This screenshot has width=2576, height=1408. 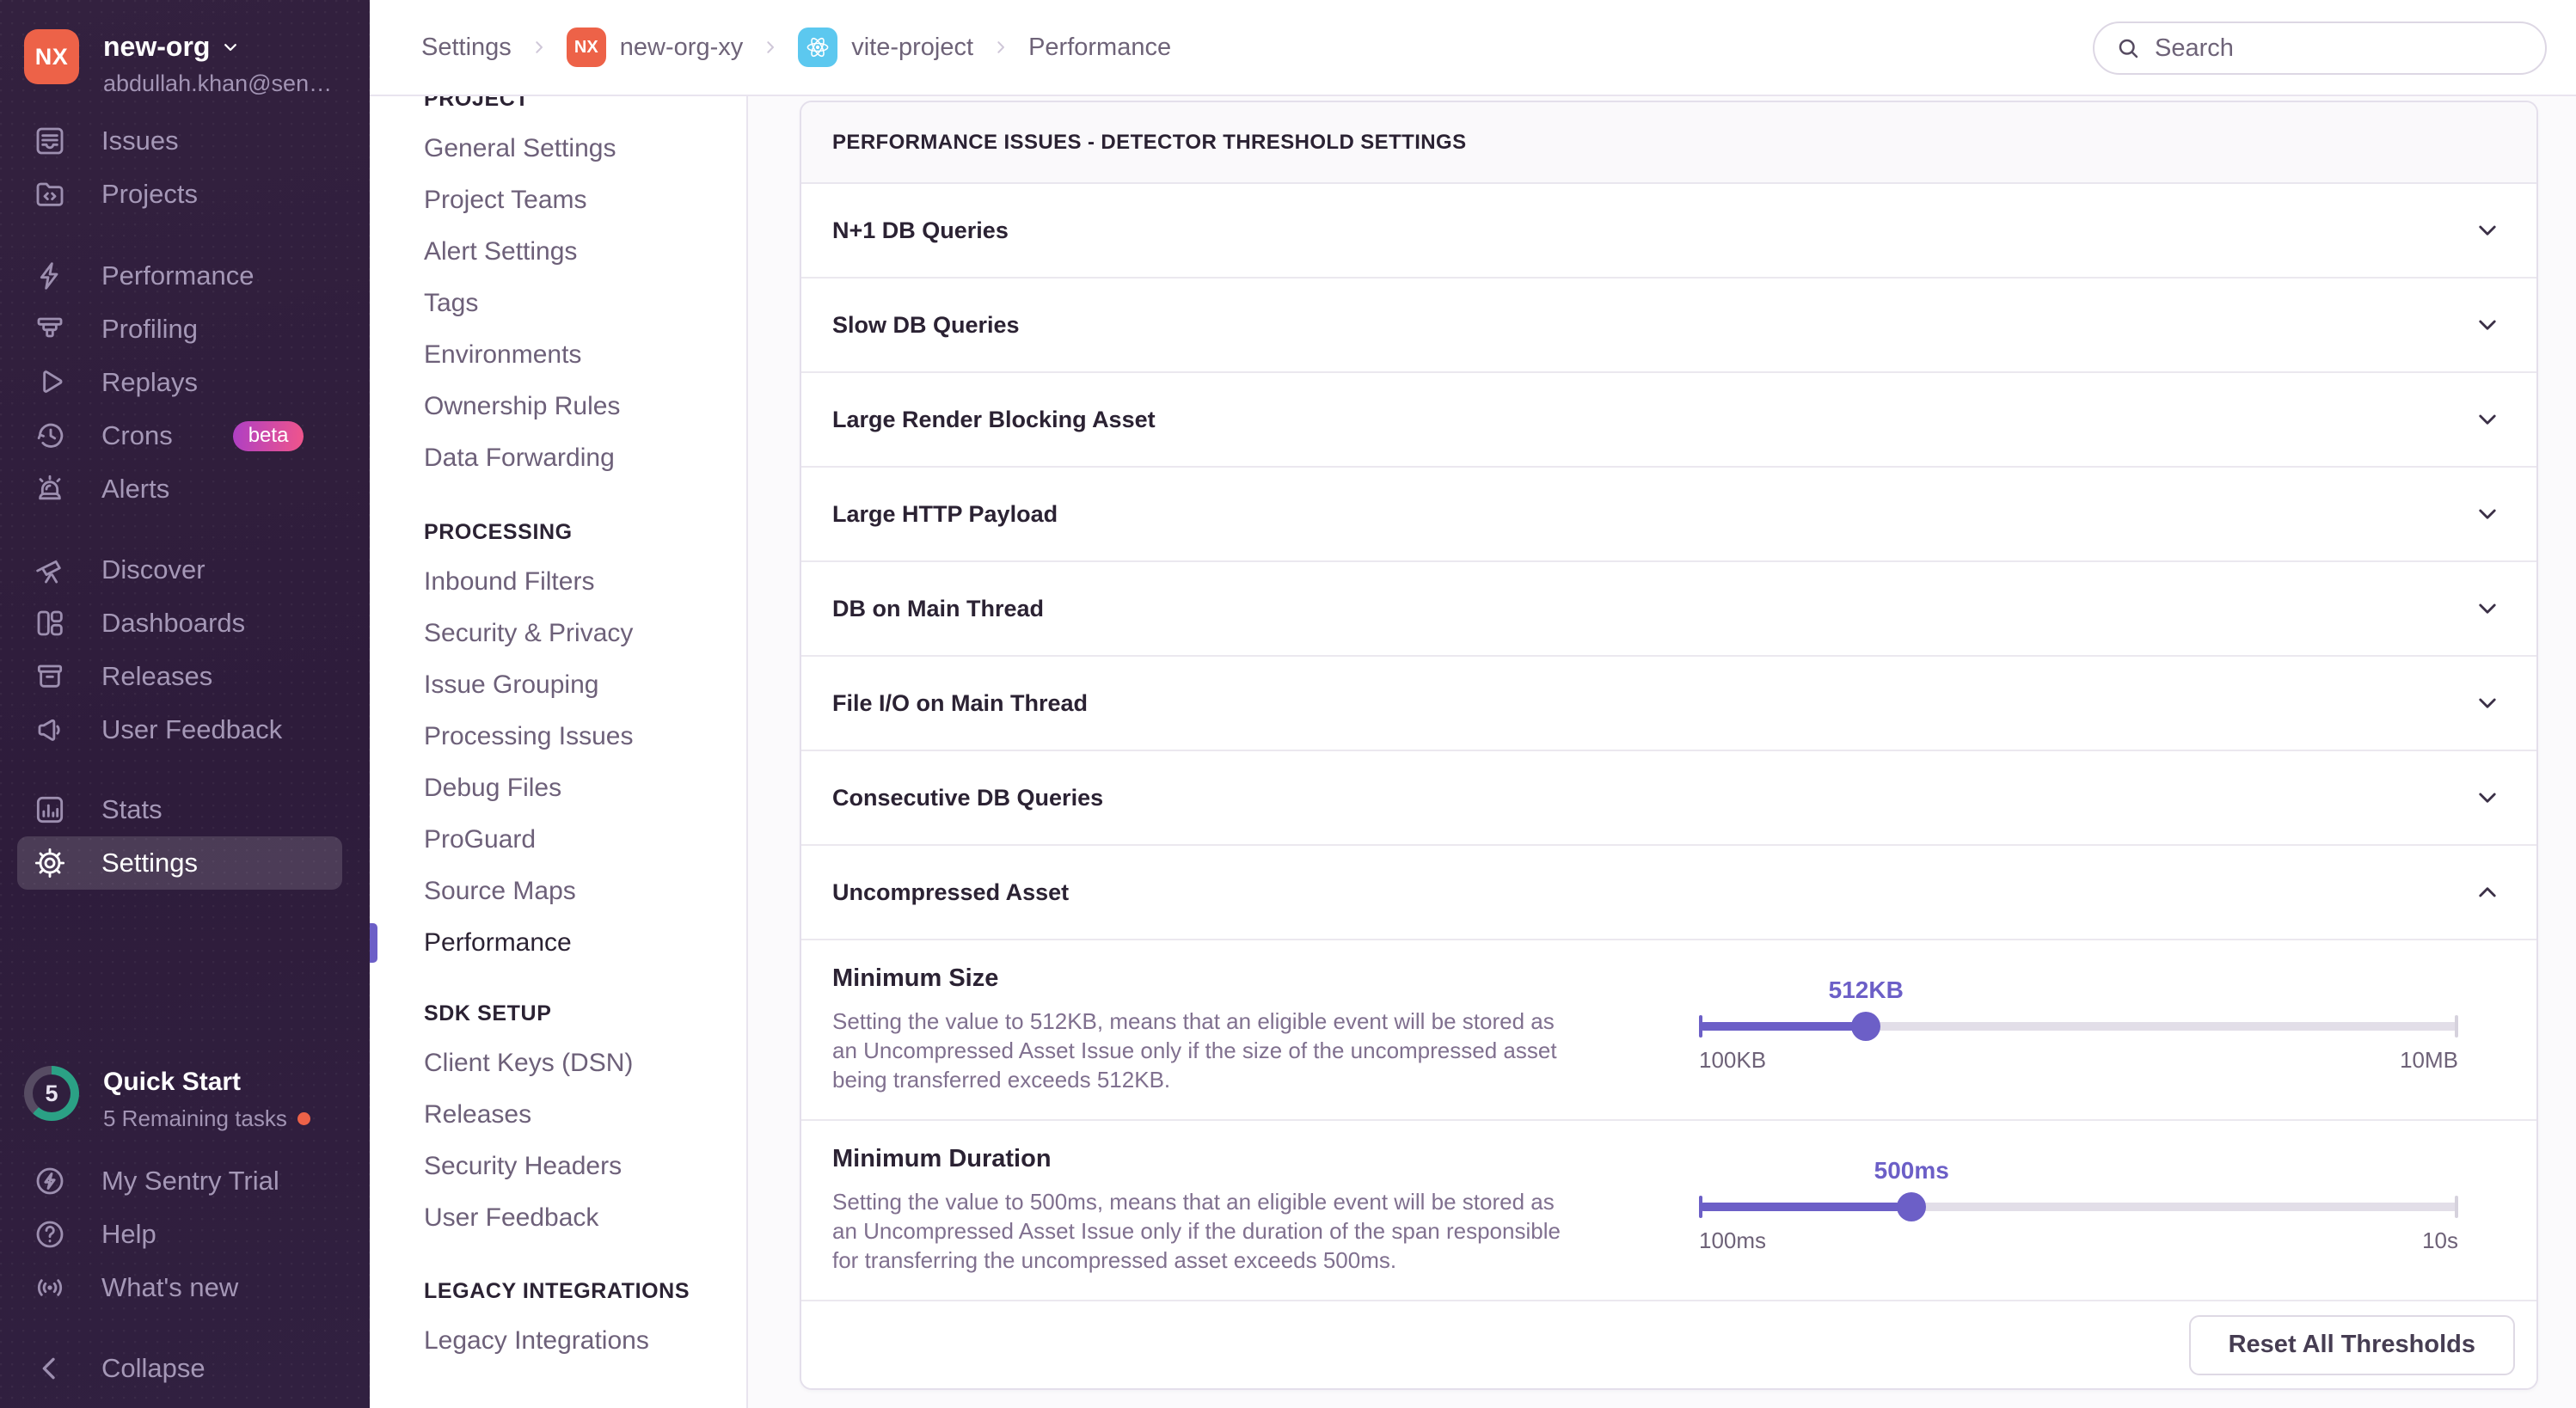 I want to click on sidebar-item-discover: Discover, so click(x=179, y=570).